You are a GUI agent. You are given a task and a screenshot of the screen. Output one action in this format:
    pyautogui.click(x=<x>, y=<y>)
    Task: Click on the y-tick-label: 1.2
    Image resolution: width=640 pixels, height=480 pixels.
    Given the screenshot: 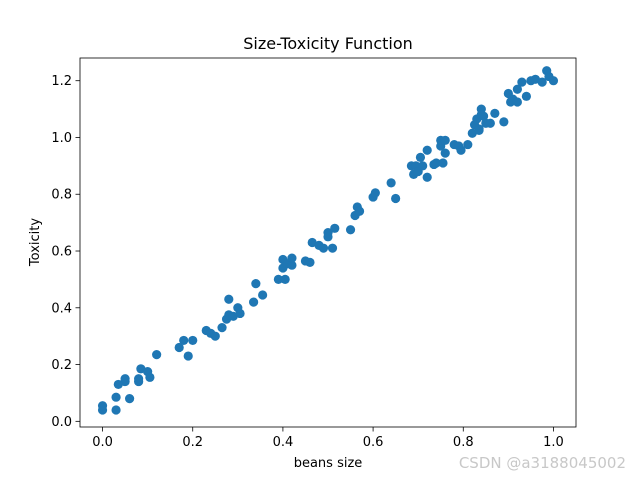 What is the action you would take?
    pyautogui.click(x=61, y=81)
    